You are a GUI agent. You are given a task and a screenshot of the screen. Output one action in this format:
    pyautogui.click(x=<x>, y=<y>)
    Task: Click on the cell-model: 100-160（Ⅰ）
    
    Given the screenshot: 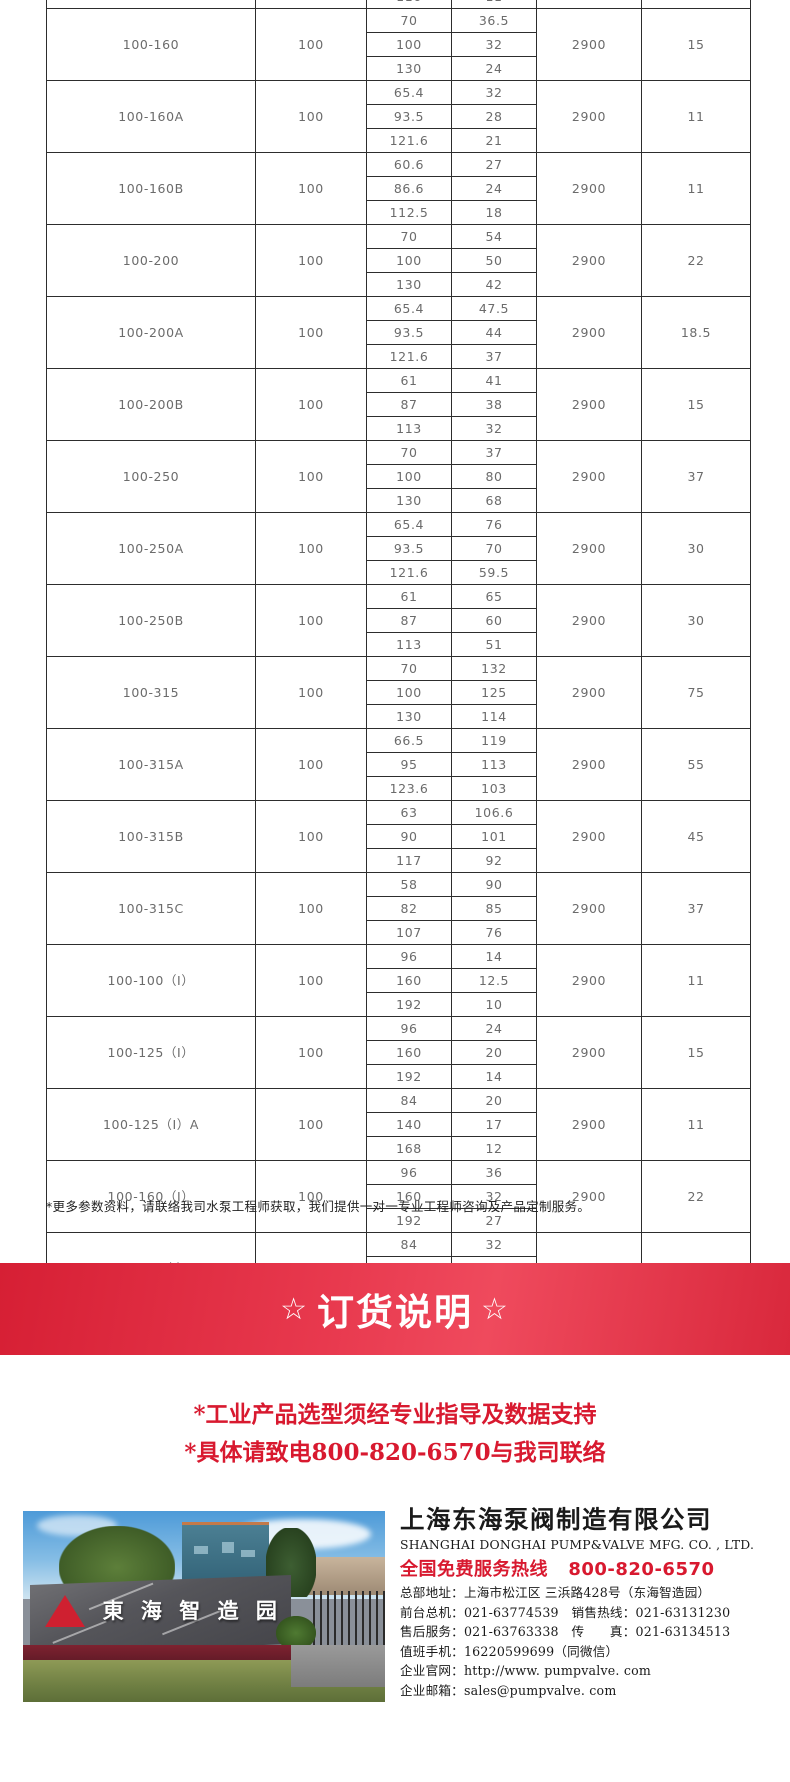 What is the action you would take?
    pyautogui.click(x=151, y=1196)
    